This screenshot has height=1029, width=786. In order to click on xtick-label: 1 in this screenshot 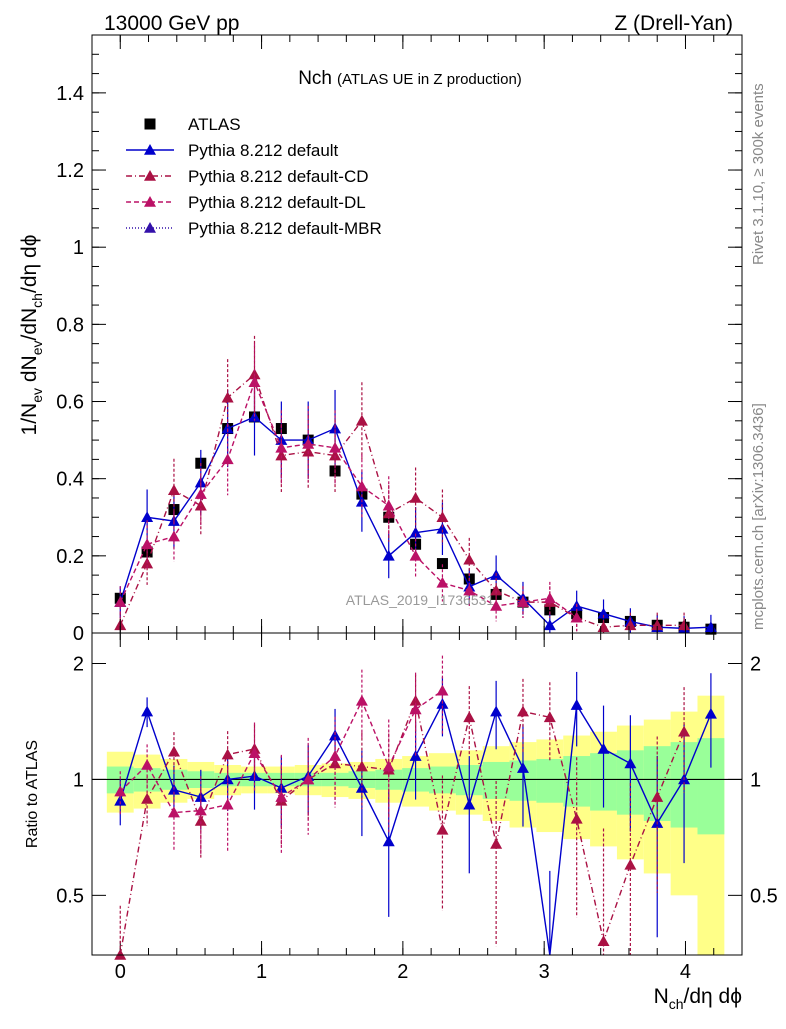, I will do `click(261, 972)`.